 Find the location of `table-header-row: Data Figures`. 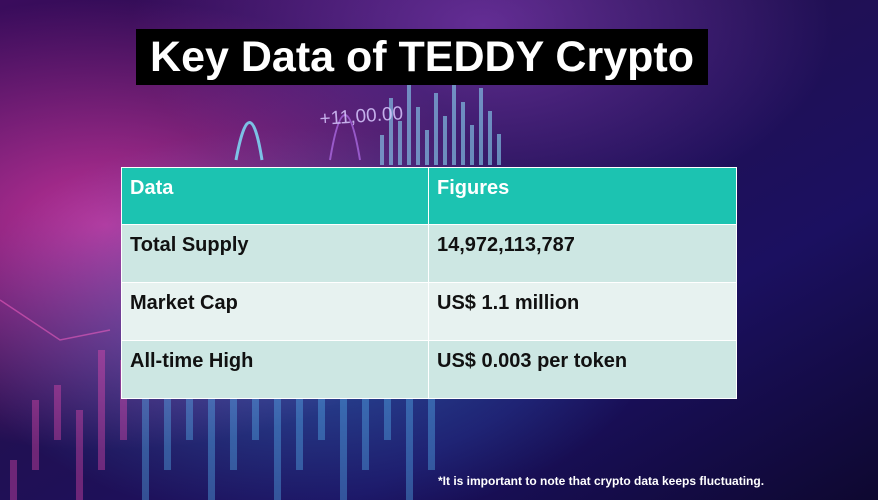

table-header-row: Data Figures is located at coordinates (429, 196).